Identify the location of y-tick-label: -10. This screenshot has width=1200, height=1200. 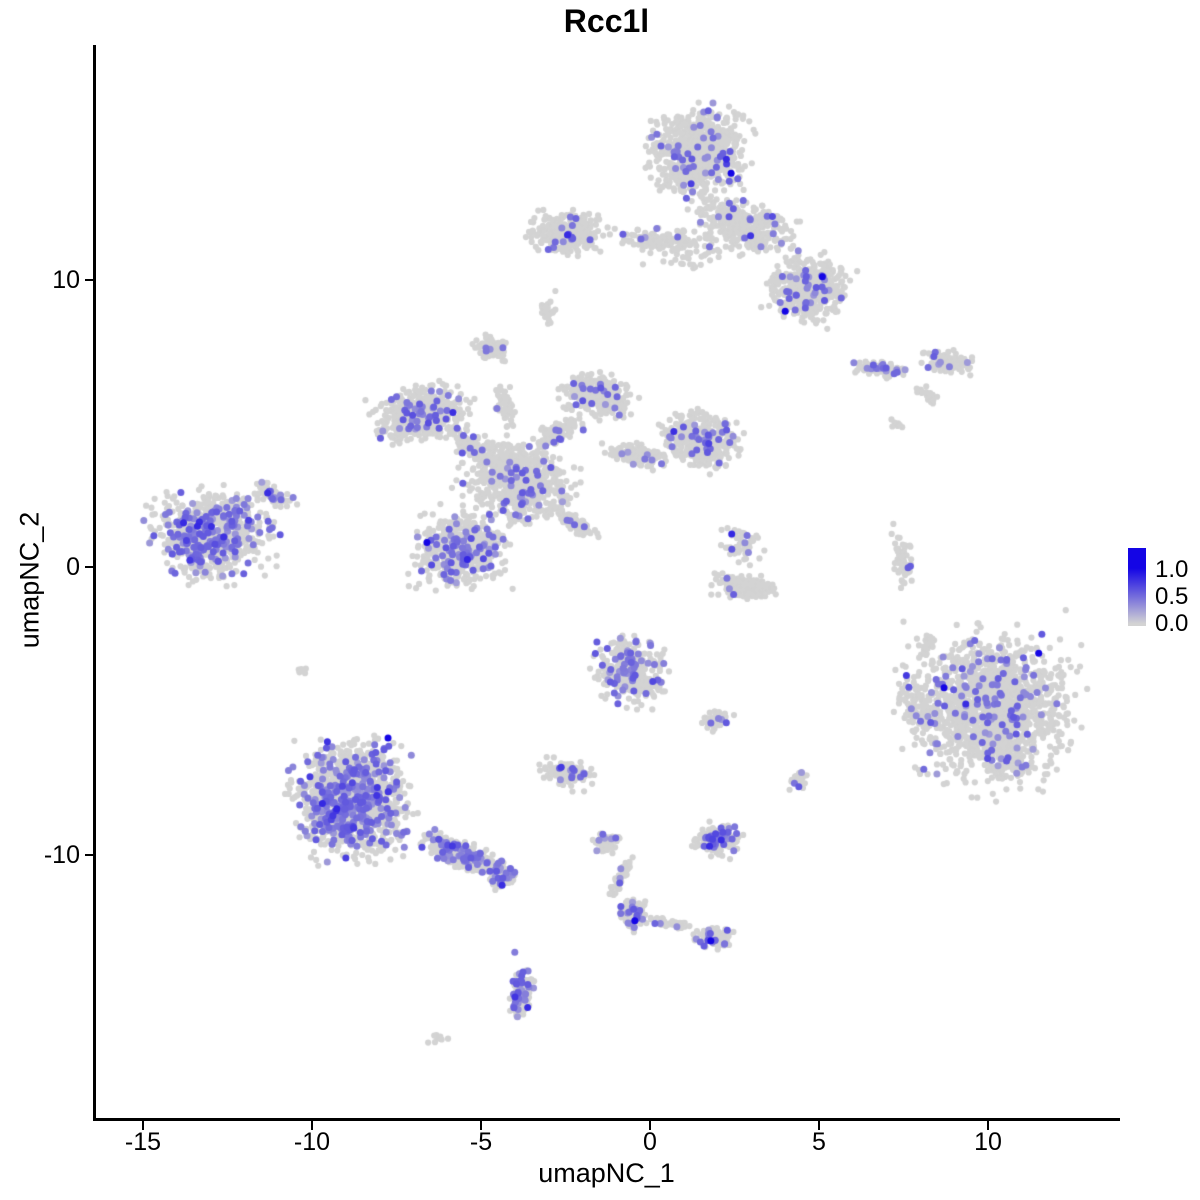
(61, 854).